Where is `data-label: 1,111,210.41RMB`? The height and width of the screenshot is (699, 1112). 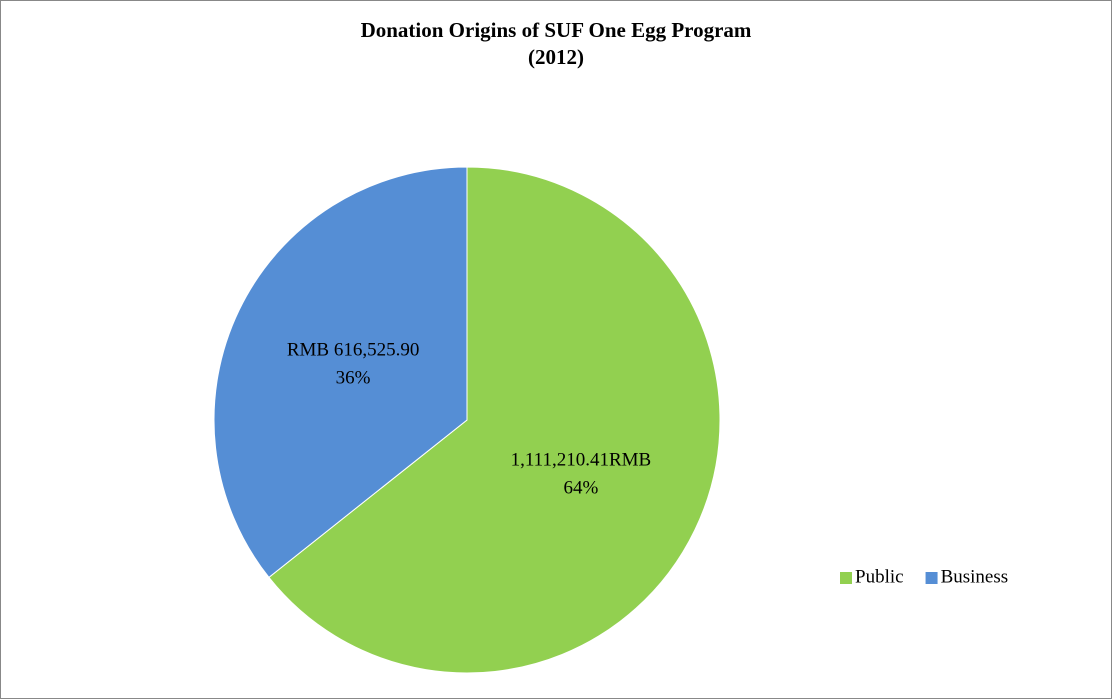 data-label: 1,111,210.41RMB is located at coordinates (581, 459).